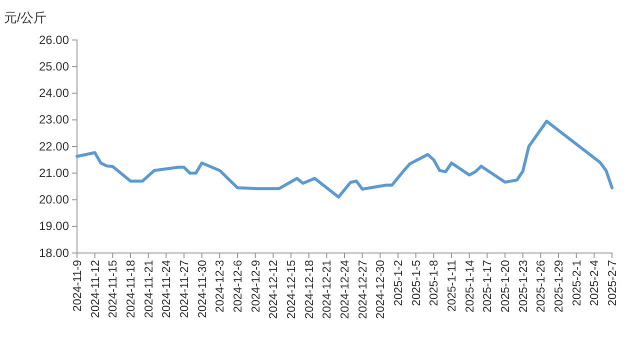 The image size is (639, 354). I want to click on x-tick-label: 2025-1-26, so click(542, 286).